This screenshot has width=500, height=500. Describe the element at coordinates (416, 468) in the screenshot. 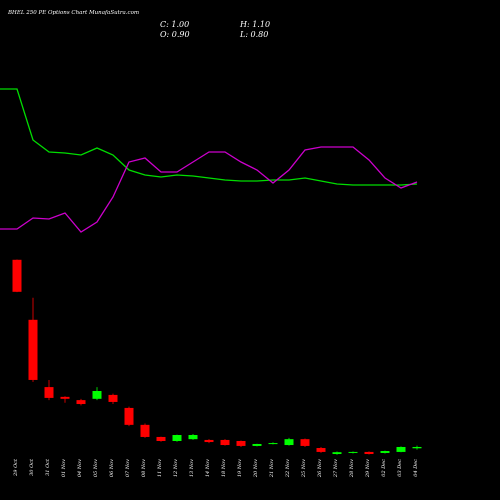

I see `x-tick-label: 04 Dec` at that location.